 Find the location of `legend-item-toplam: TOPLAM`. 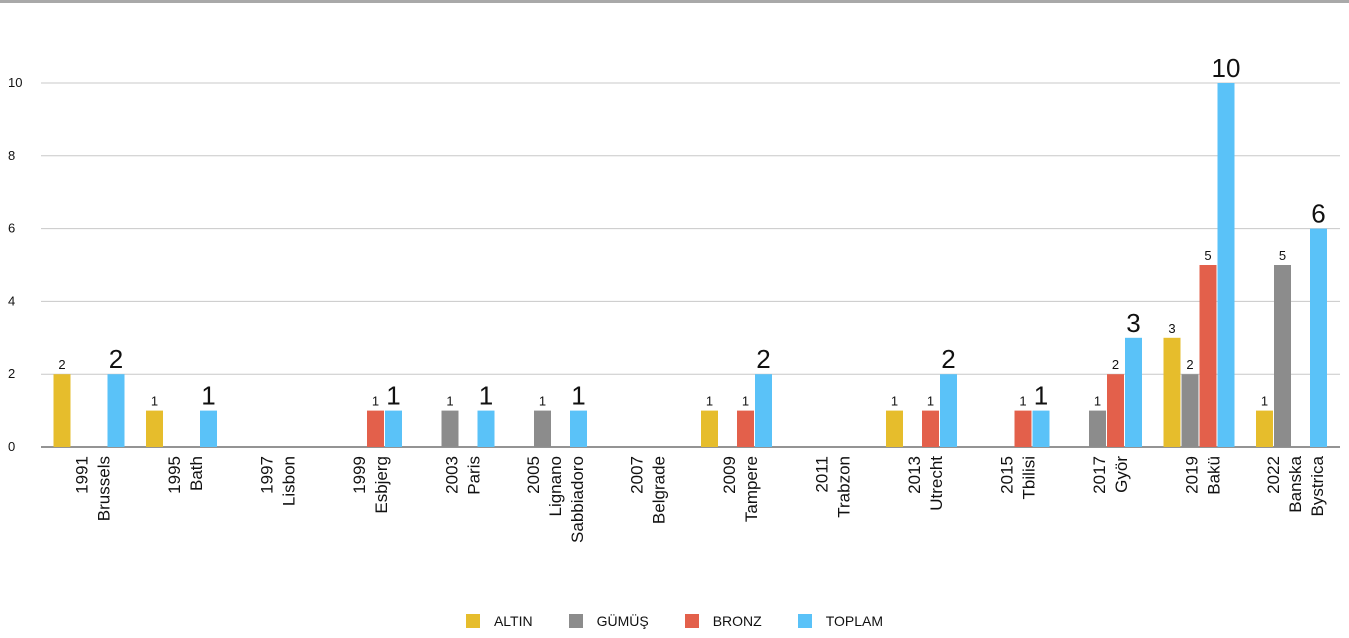

legend-item-toplam: TOPLAM is located at coordinates (840, 621).